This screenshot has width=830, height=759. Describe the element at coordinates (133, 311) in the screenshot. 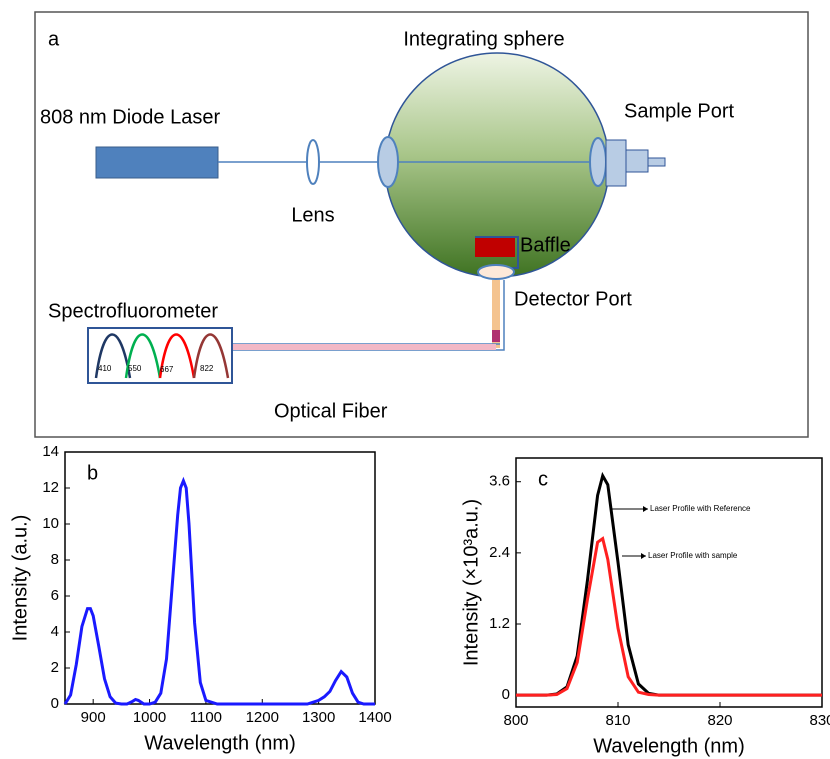

I see `spectrometer-label: Spectrofluorometer` at that location.